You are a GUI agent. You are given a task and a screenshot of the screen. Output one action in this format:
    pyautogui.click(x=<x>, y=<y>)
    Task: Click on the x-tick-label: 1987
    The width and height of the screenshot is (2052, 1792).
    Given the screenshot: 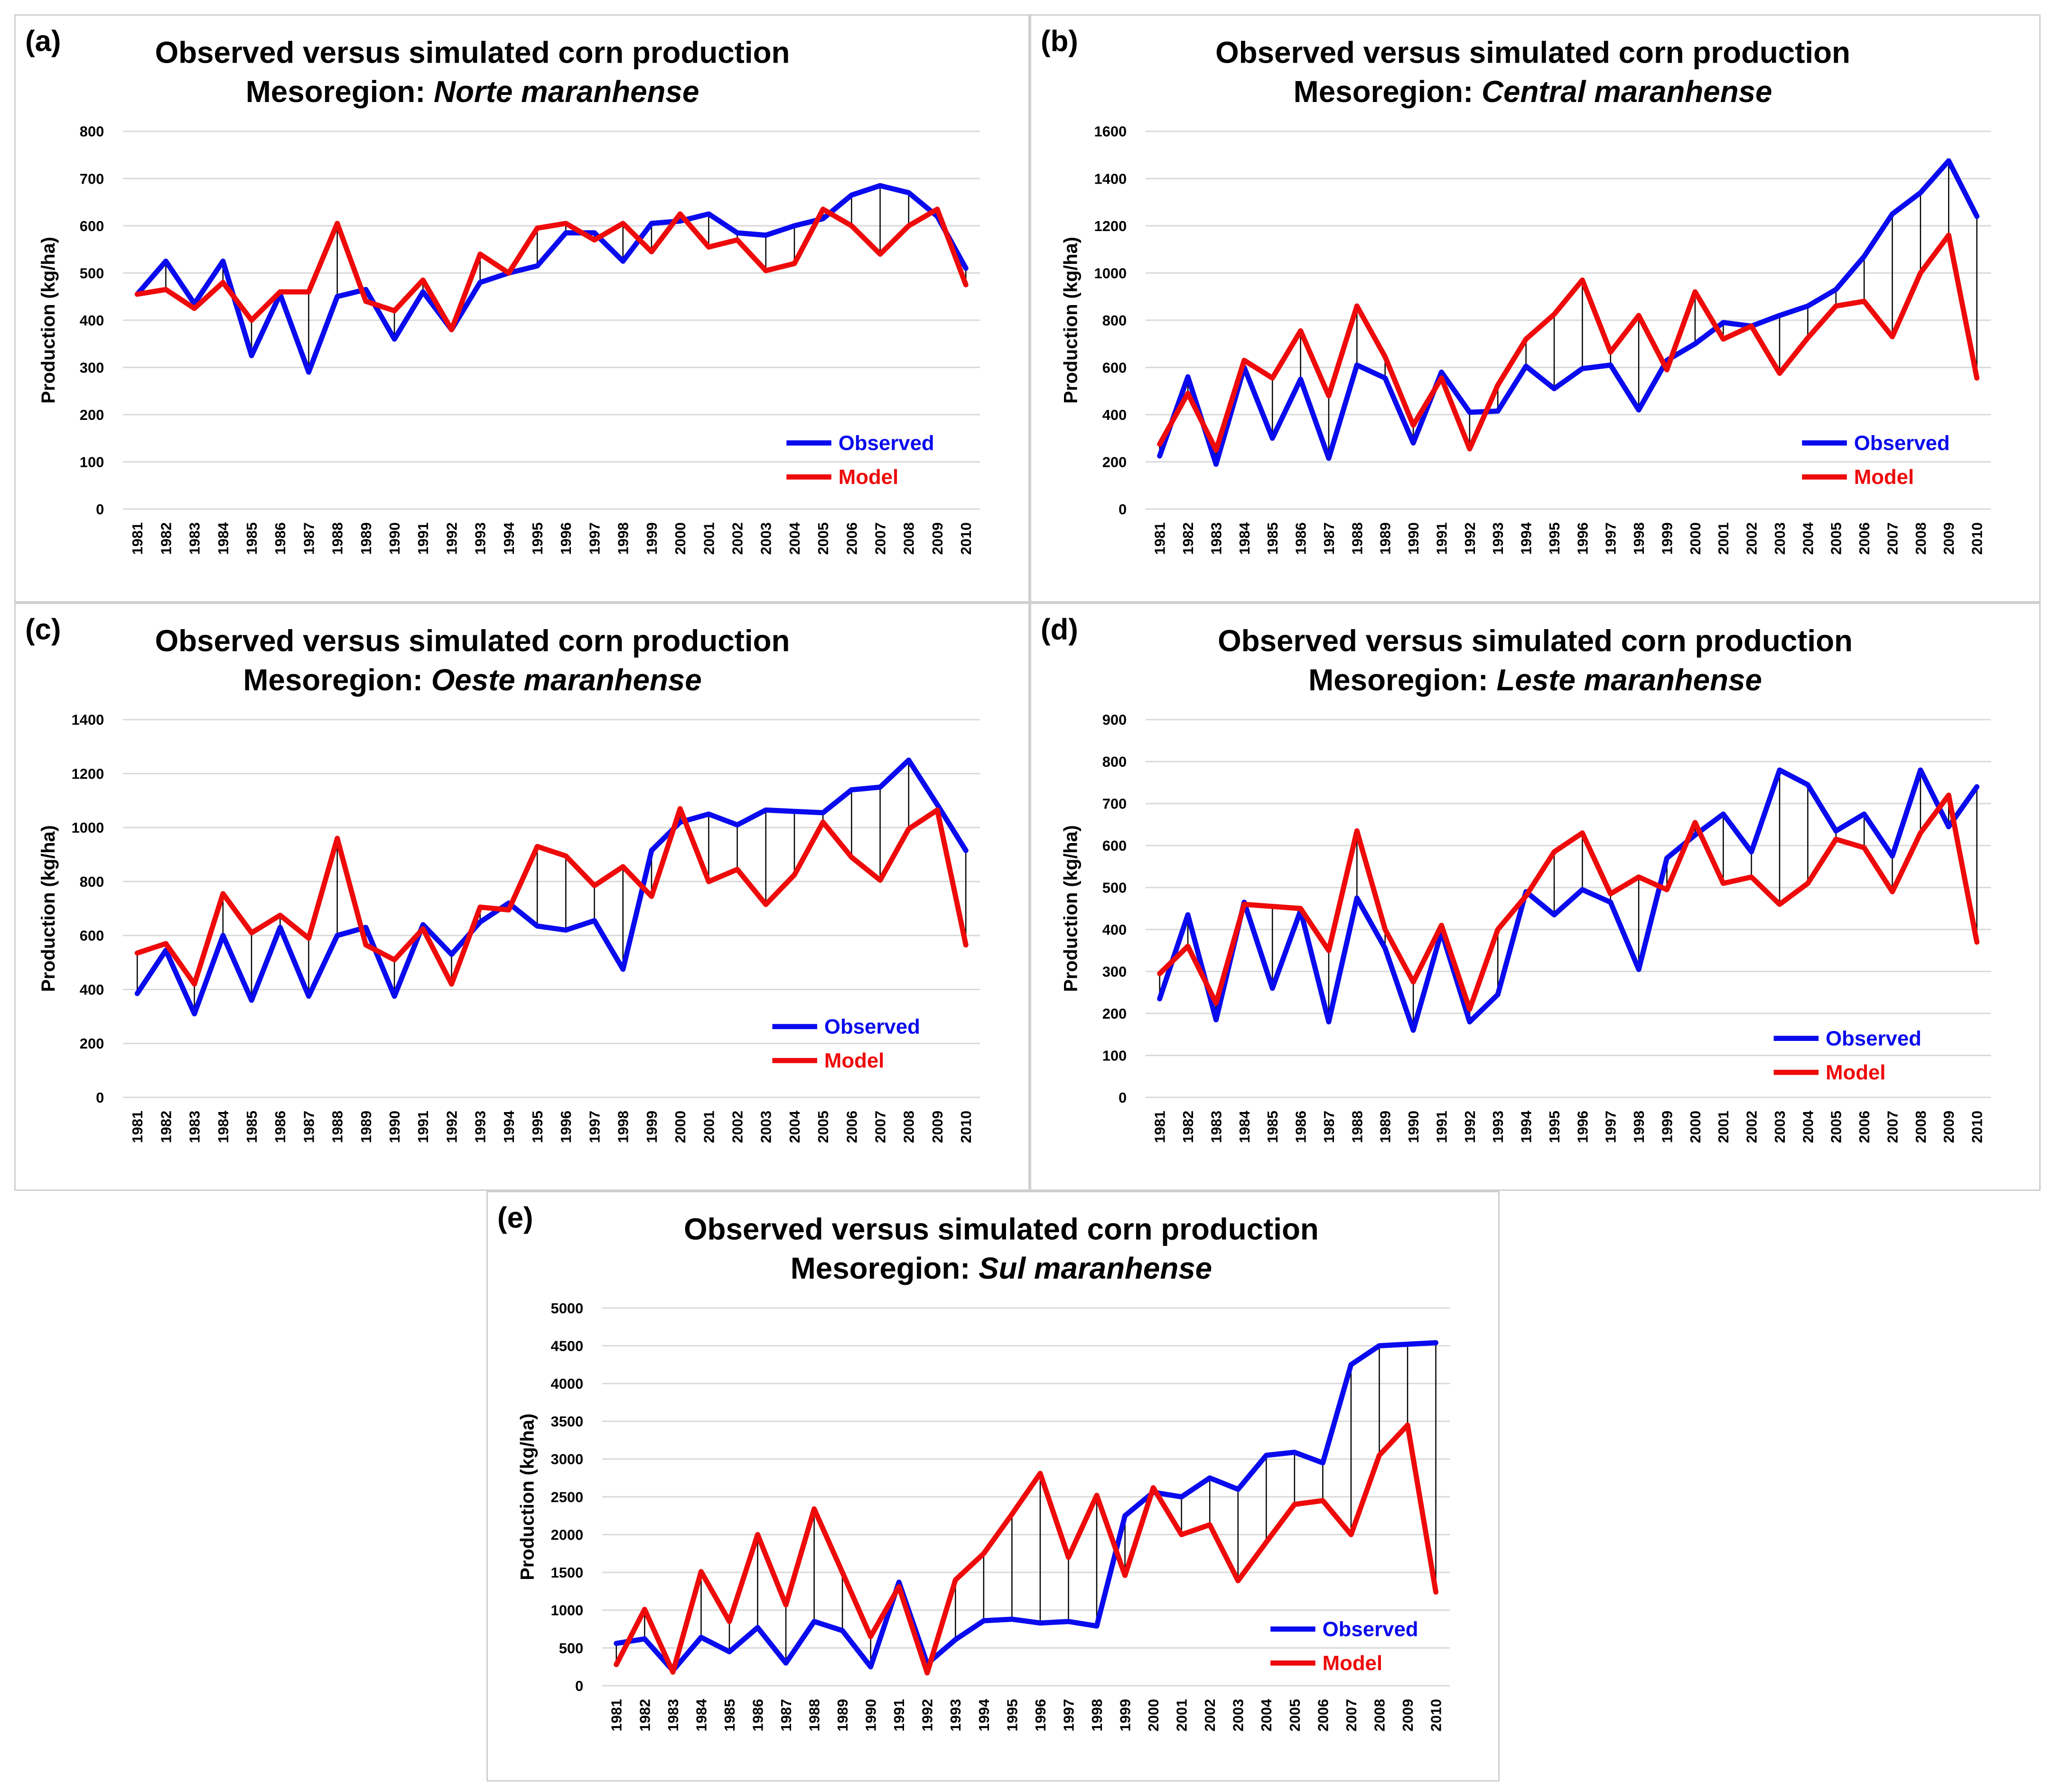 What is the action you would take?
    pyautogui.click(x=308, y=1127)
    